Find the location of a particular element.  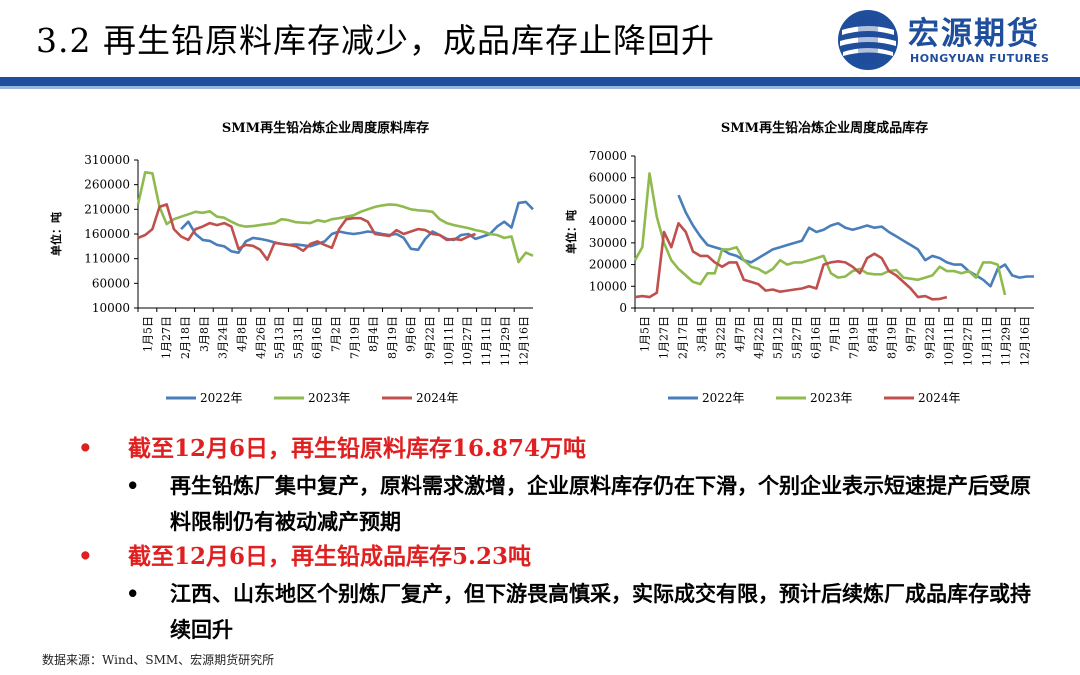

globe-logo-icon is located at coordinates (868, 40).